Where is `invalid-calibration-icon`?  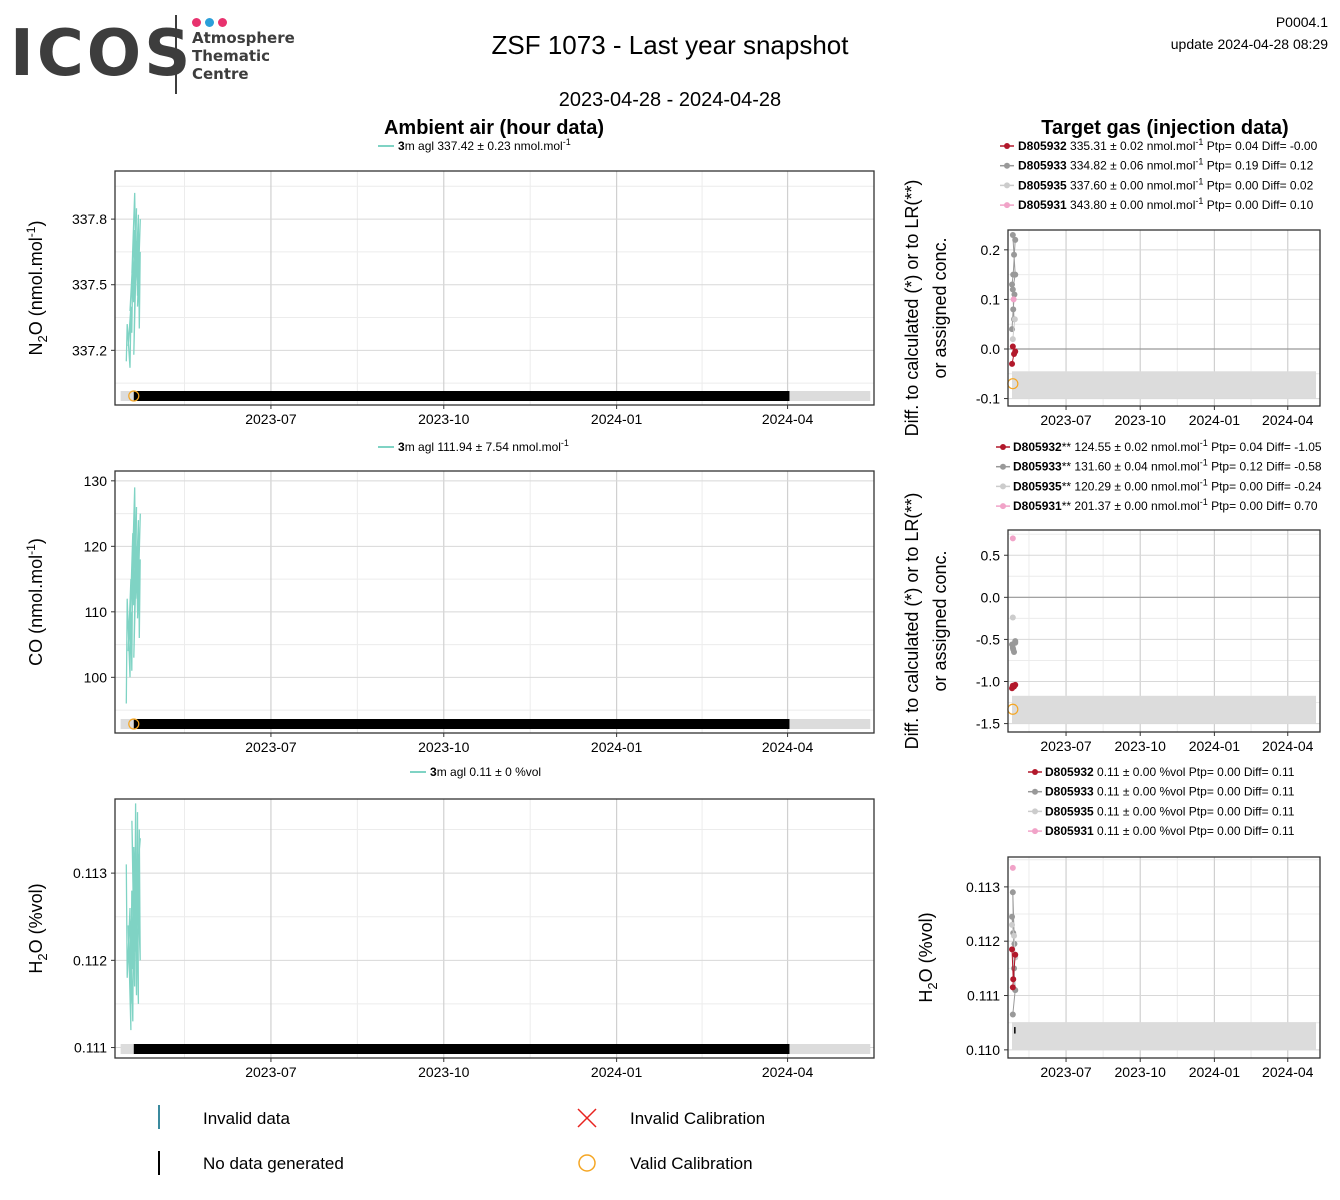
invalid-calibration-icon is located at coordinates (587, 1118).